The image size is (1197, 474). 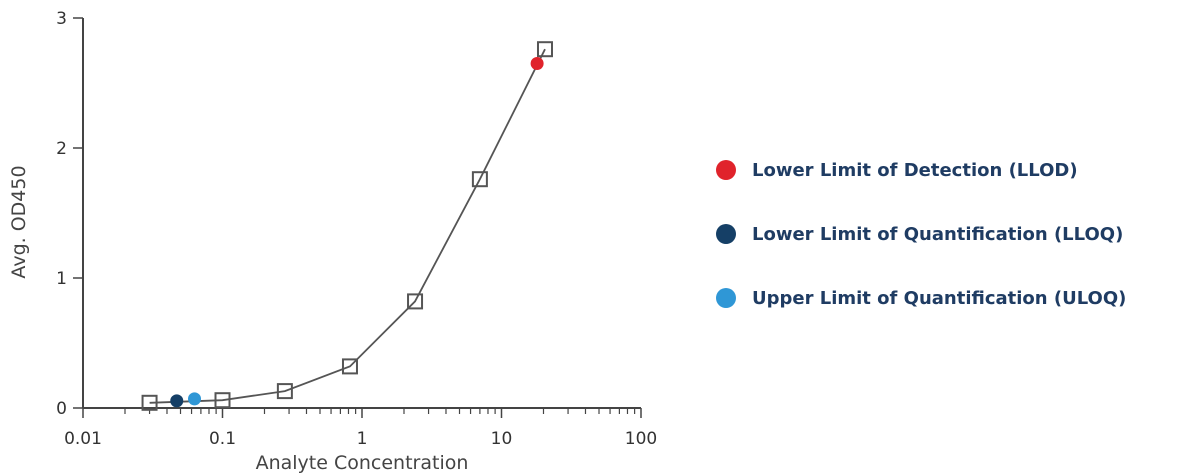 I want to click on y-tick-label: 0, so click(x=61, y=409).